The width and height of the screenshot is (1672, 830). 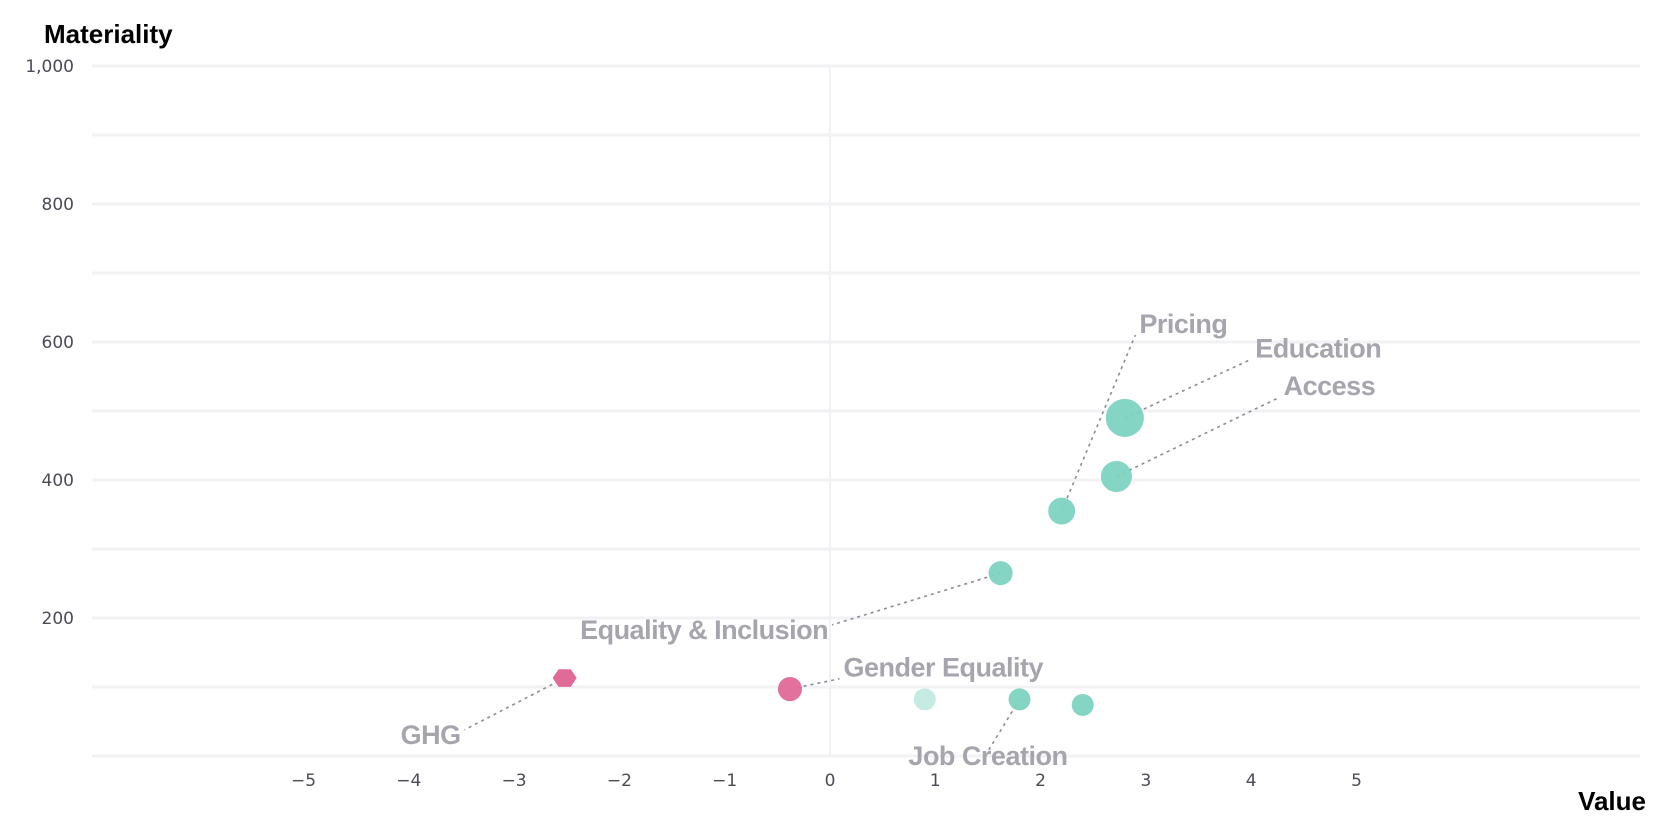 I want to click on x-tick-label: −4, so click(x=408, y=781).